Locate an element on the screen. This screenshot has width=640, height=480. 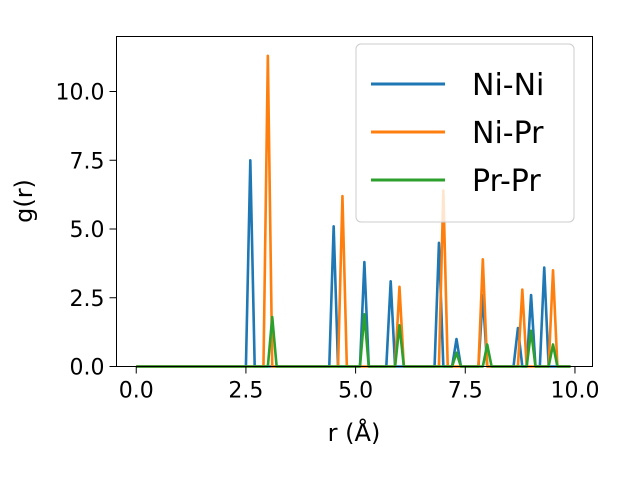
series-line-pr-pr is located at coordinates (353, 340).